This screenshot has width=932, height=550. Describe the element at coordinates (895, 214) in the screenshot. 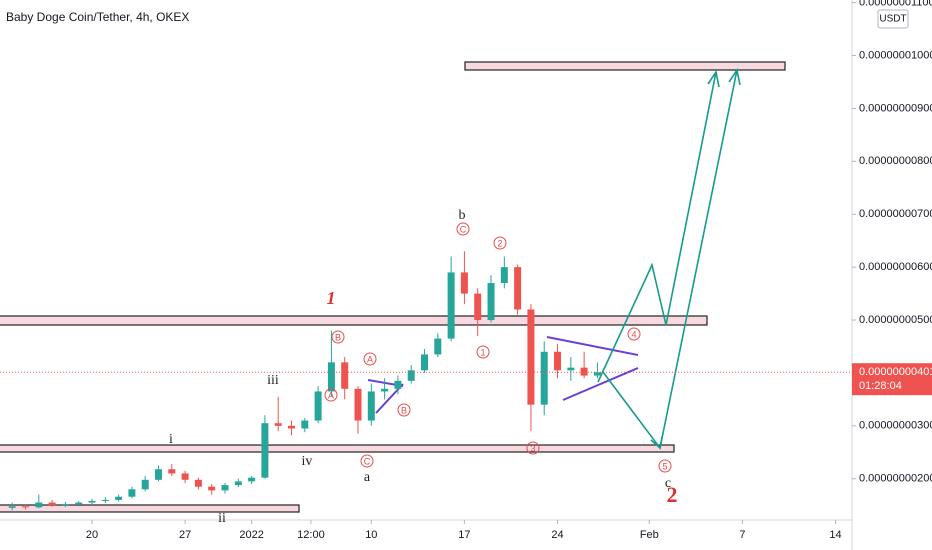

I see `y-tick-label: 0.000000007000` at that location.